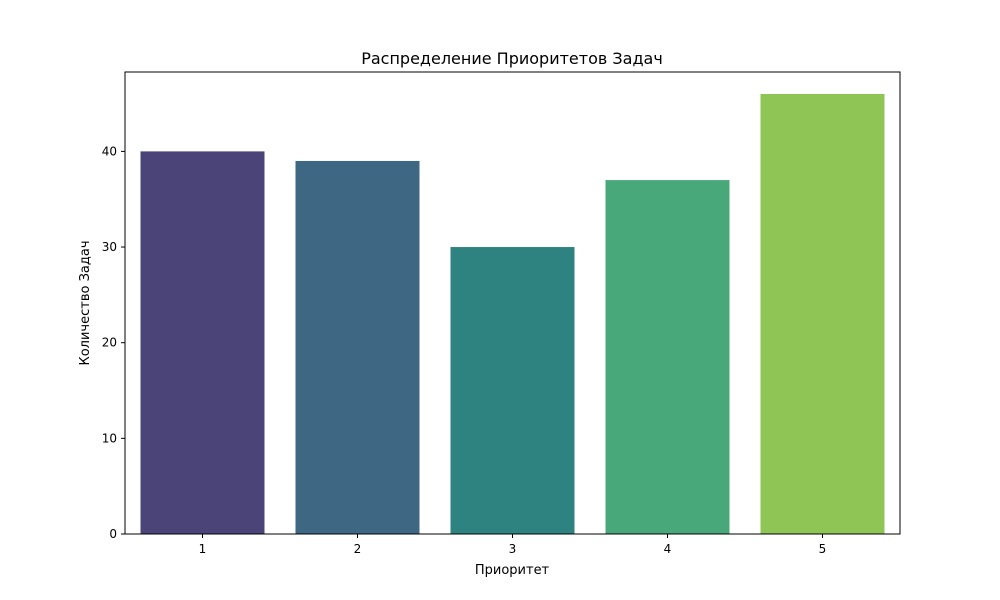 Image resolution: width=1000 pixels, height=600 pixels. What do you see at coordinates (358, 549) in the screenshot?
I see `x-tick-label: 2` at bounding box center [358, 549].